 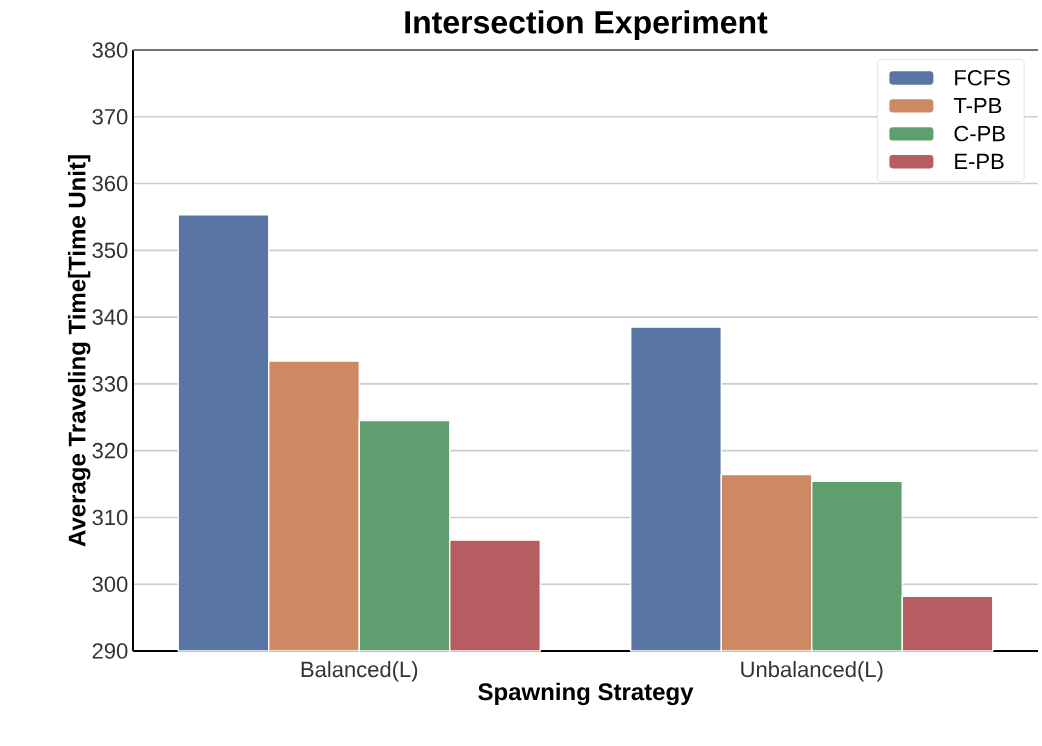 What do you see at coordinates (110, 584) in the screenshot?
I see `y-tick-label: 300` at bounding box center [110, 584].